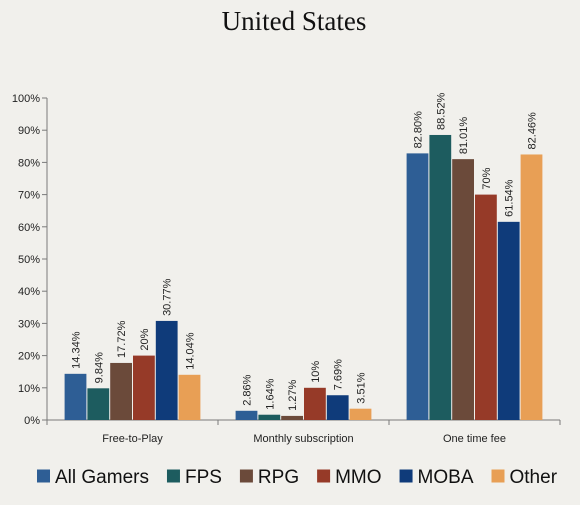  I want to click on legend-label: All Gamers, so click(102, 477).